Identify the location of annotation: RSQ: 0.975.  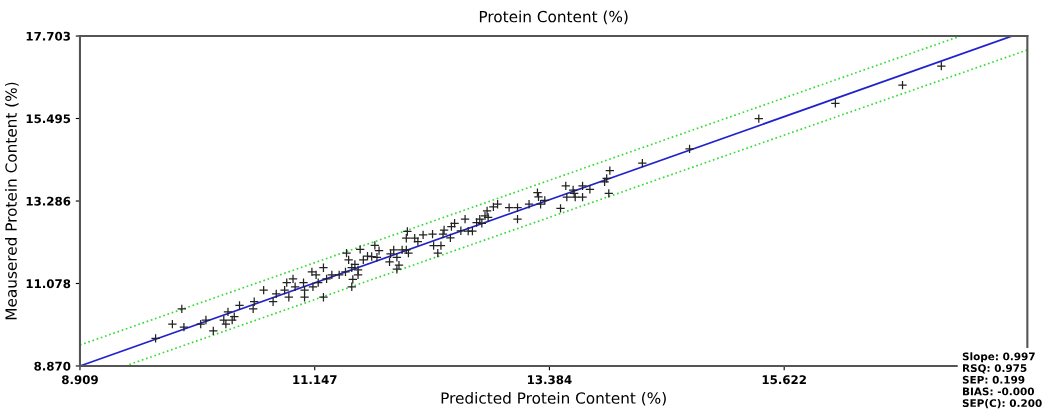
(995, 369).